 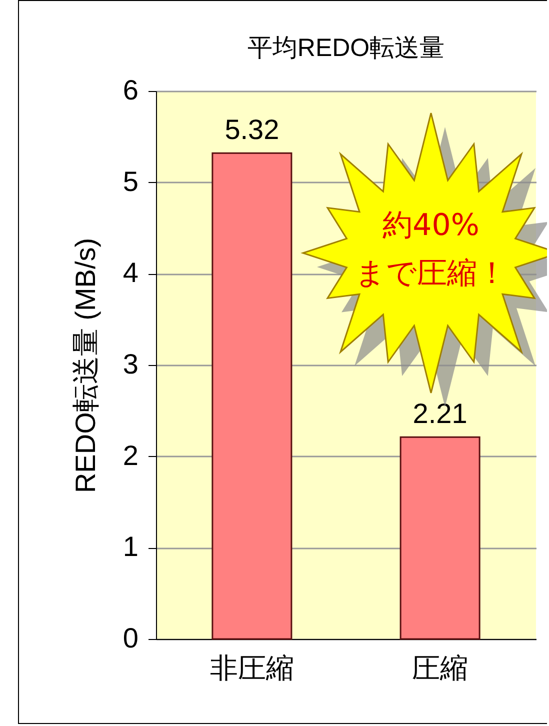 What do you see at coordinates (130, 546) in the screenshot?
I see `y-tick-label: 1` at bounding box center [130, 546].